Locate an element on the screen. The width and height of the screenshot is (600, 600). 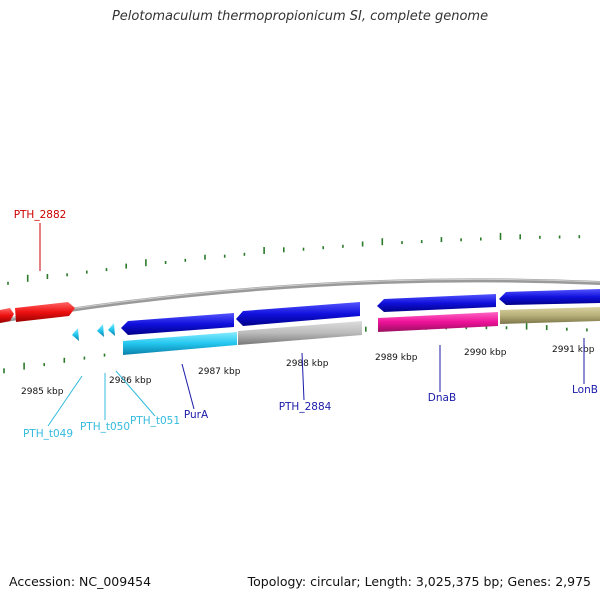
tick-label-2986: 2986 kbp is located at coordinates (130, 381).